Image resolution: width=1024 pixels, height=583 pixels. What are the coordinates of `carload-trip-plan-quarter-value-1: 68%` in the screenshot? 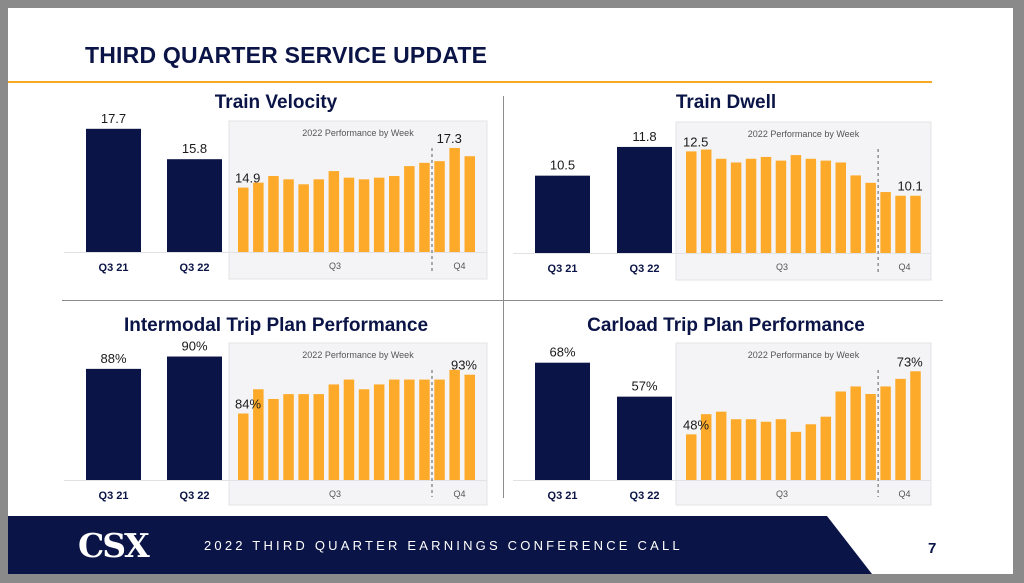 It's located at (562, 352).